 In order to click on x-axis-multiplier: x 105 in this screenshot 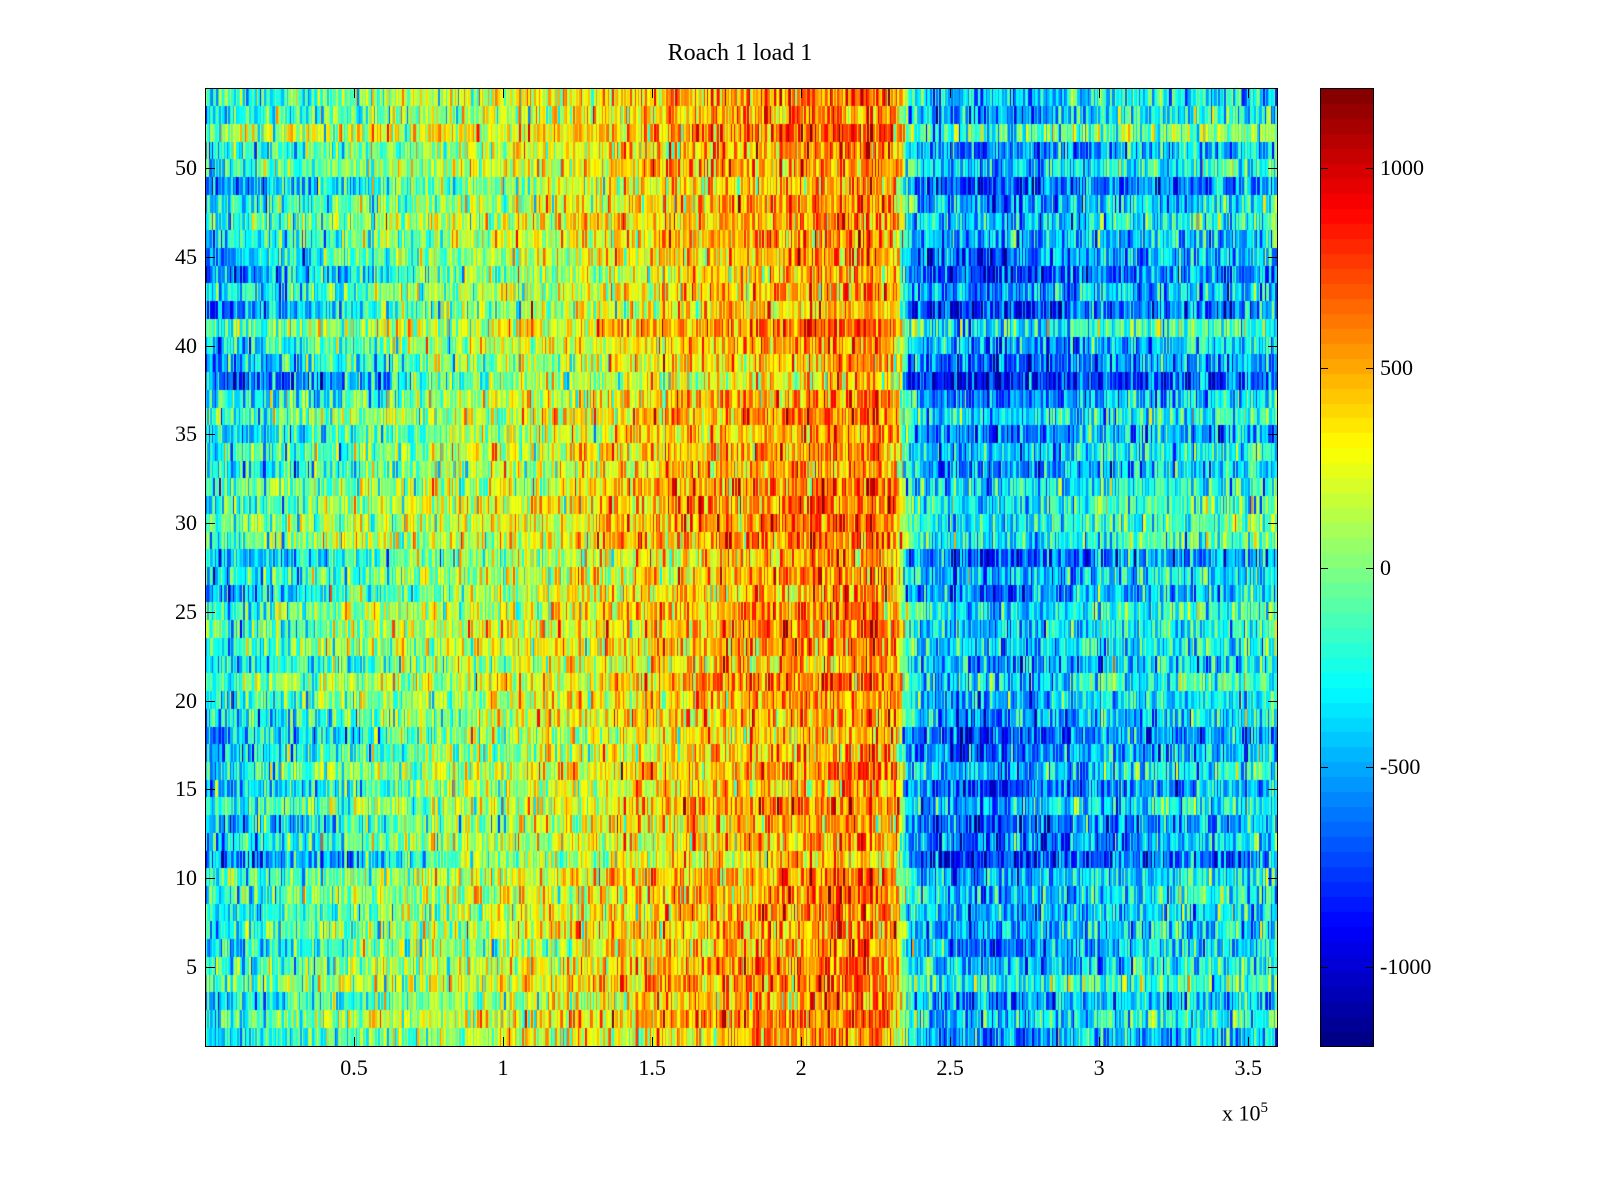, I will do `click(1245, 1113)`.